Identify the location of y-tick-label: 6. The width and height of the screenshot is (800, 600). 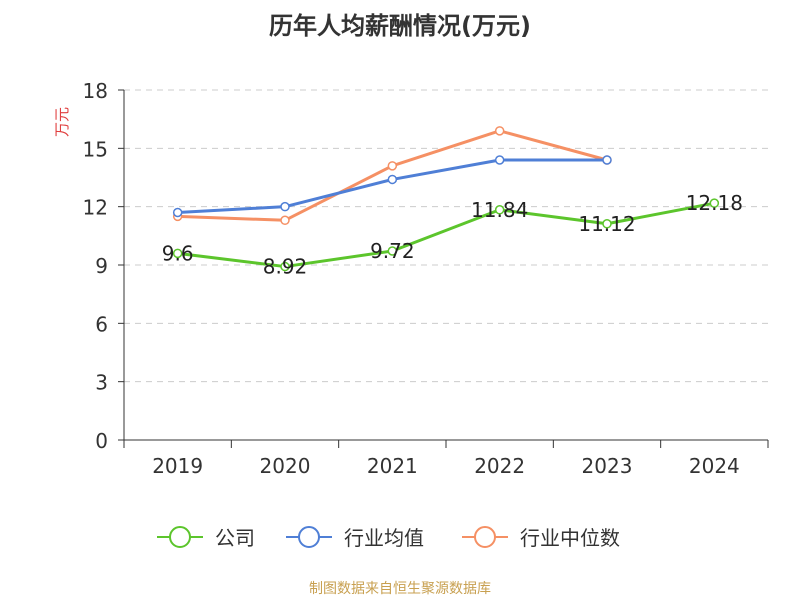
(101, 324).